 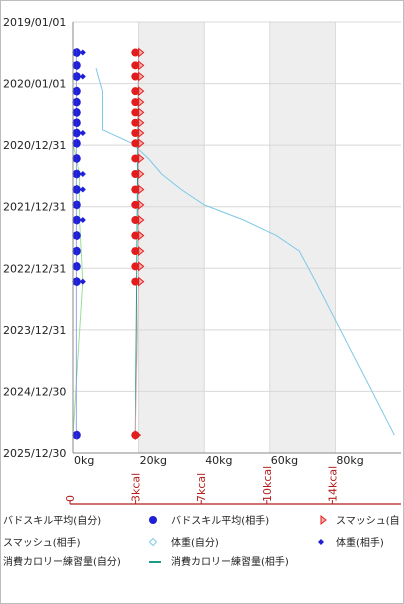 I want to click on kcal-tick-label: 7kcal, so click(x=201, y=487).